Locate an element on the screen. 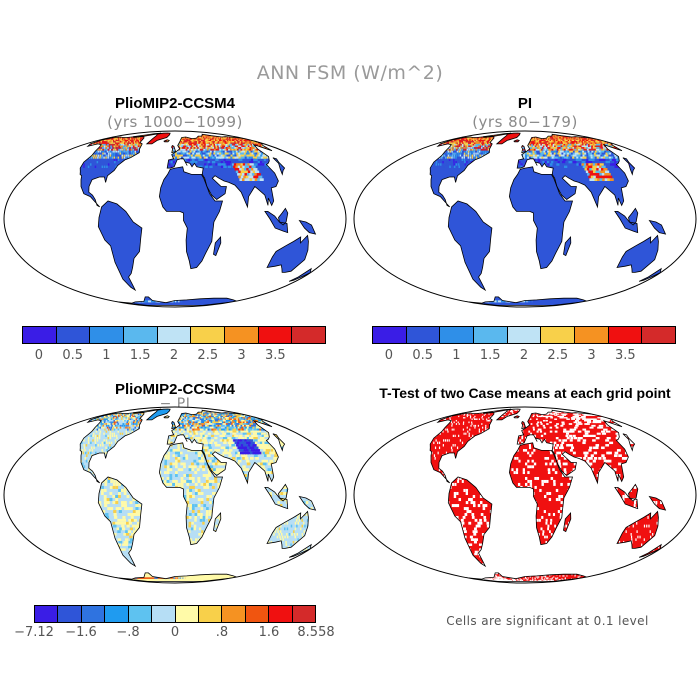 This screenshot has height=700, width=700. panel-3-colorbar is located at coordinates (175, 614).